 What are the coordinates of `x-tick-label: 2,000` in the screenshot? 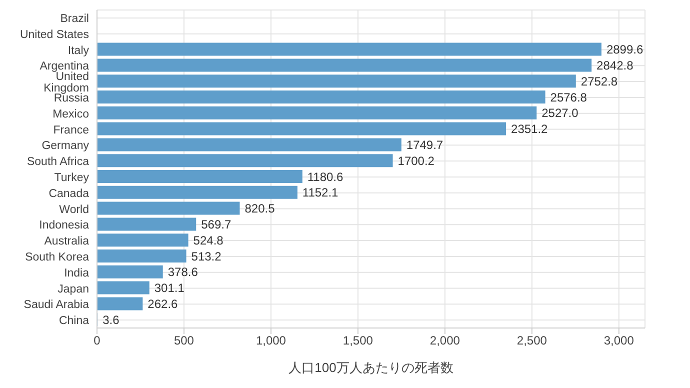 It's located at (445, 341).